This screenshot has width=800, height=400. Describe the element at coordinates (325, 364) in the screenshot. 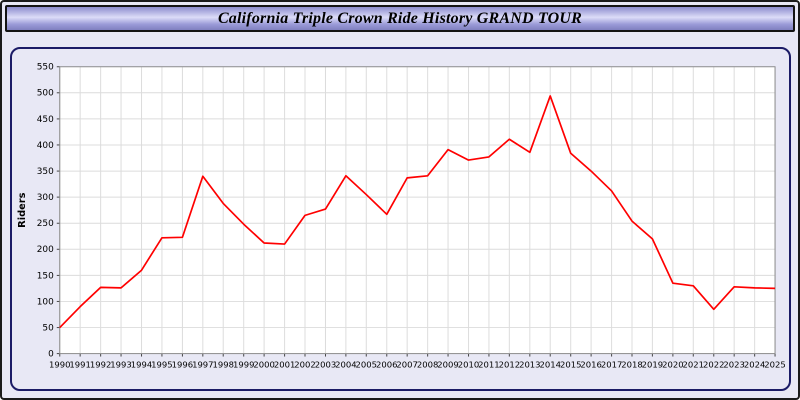

I see `svg-text: 2003` at that location.